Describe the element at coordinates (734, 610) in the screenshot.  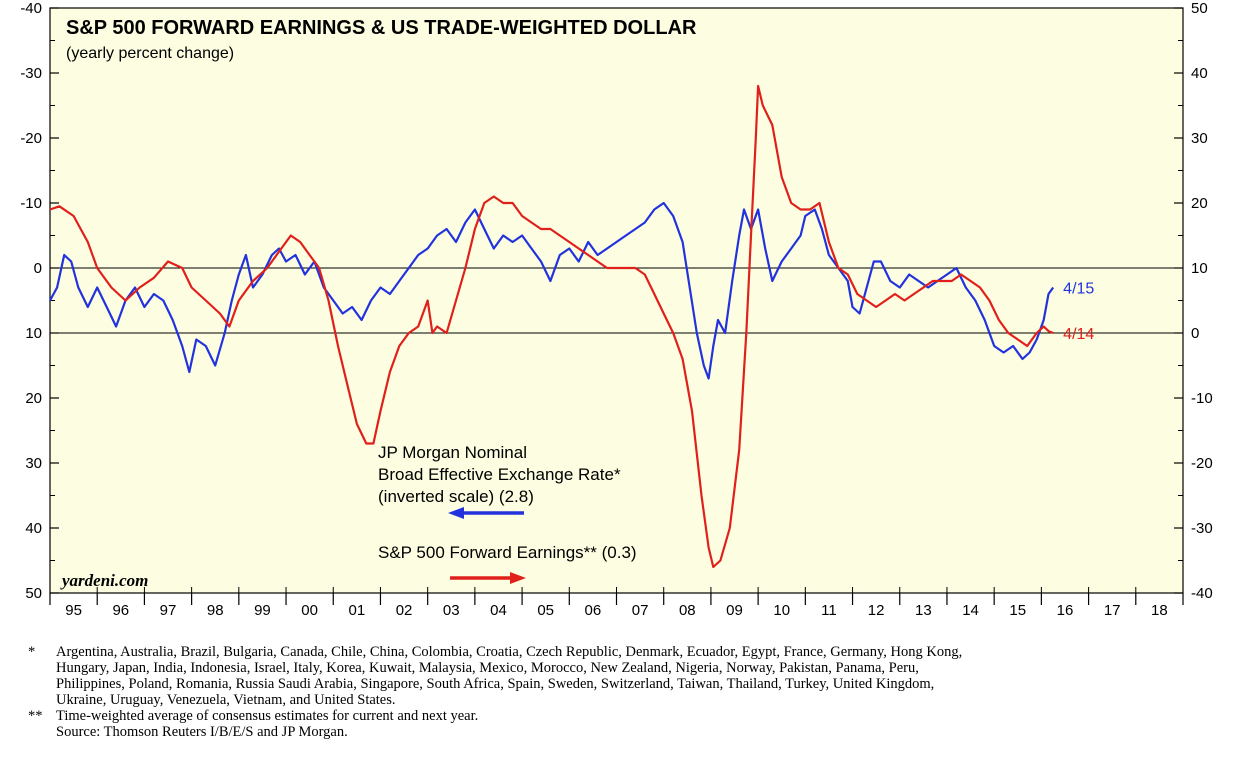
I see `x-axis-tick-label: 09` at that location.